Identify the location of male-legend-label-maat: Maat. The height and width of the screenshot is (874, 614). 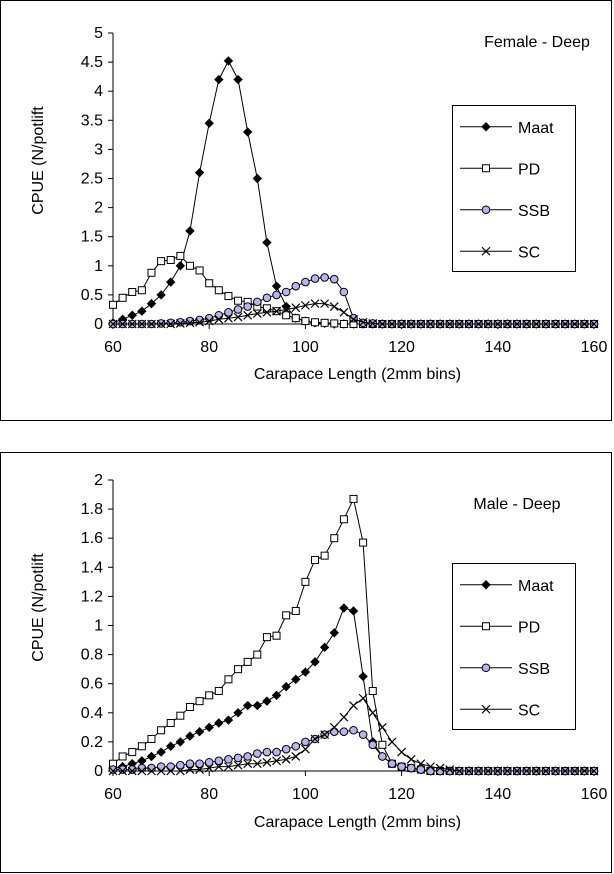
(536, 586).